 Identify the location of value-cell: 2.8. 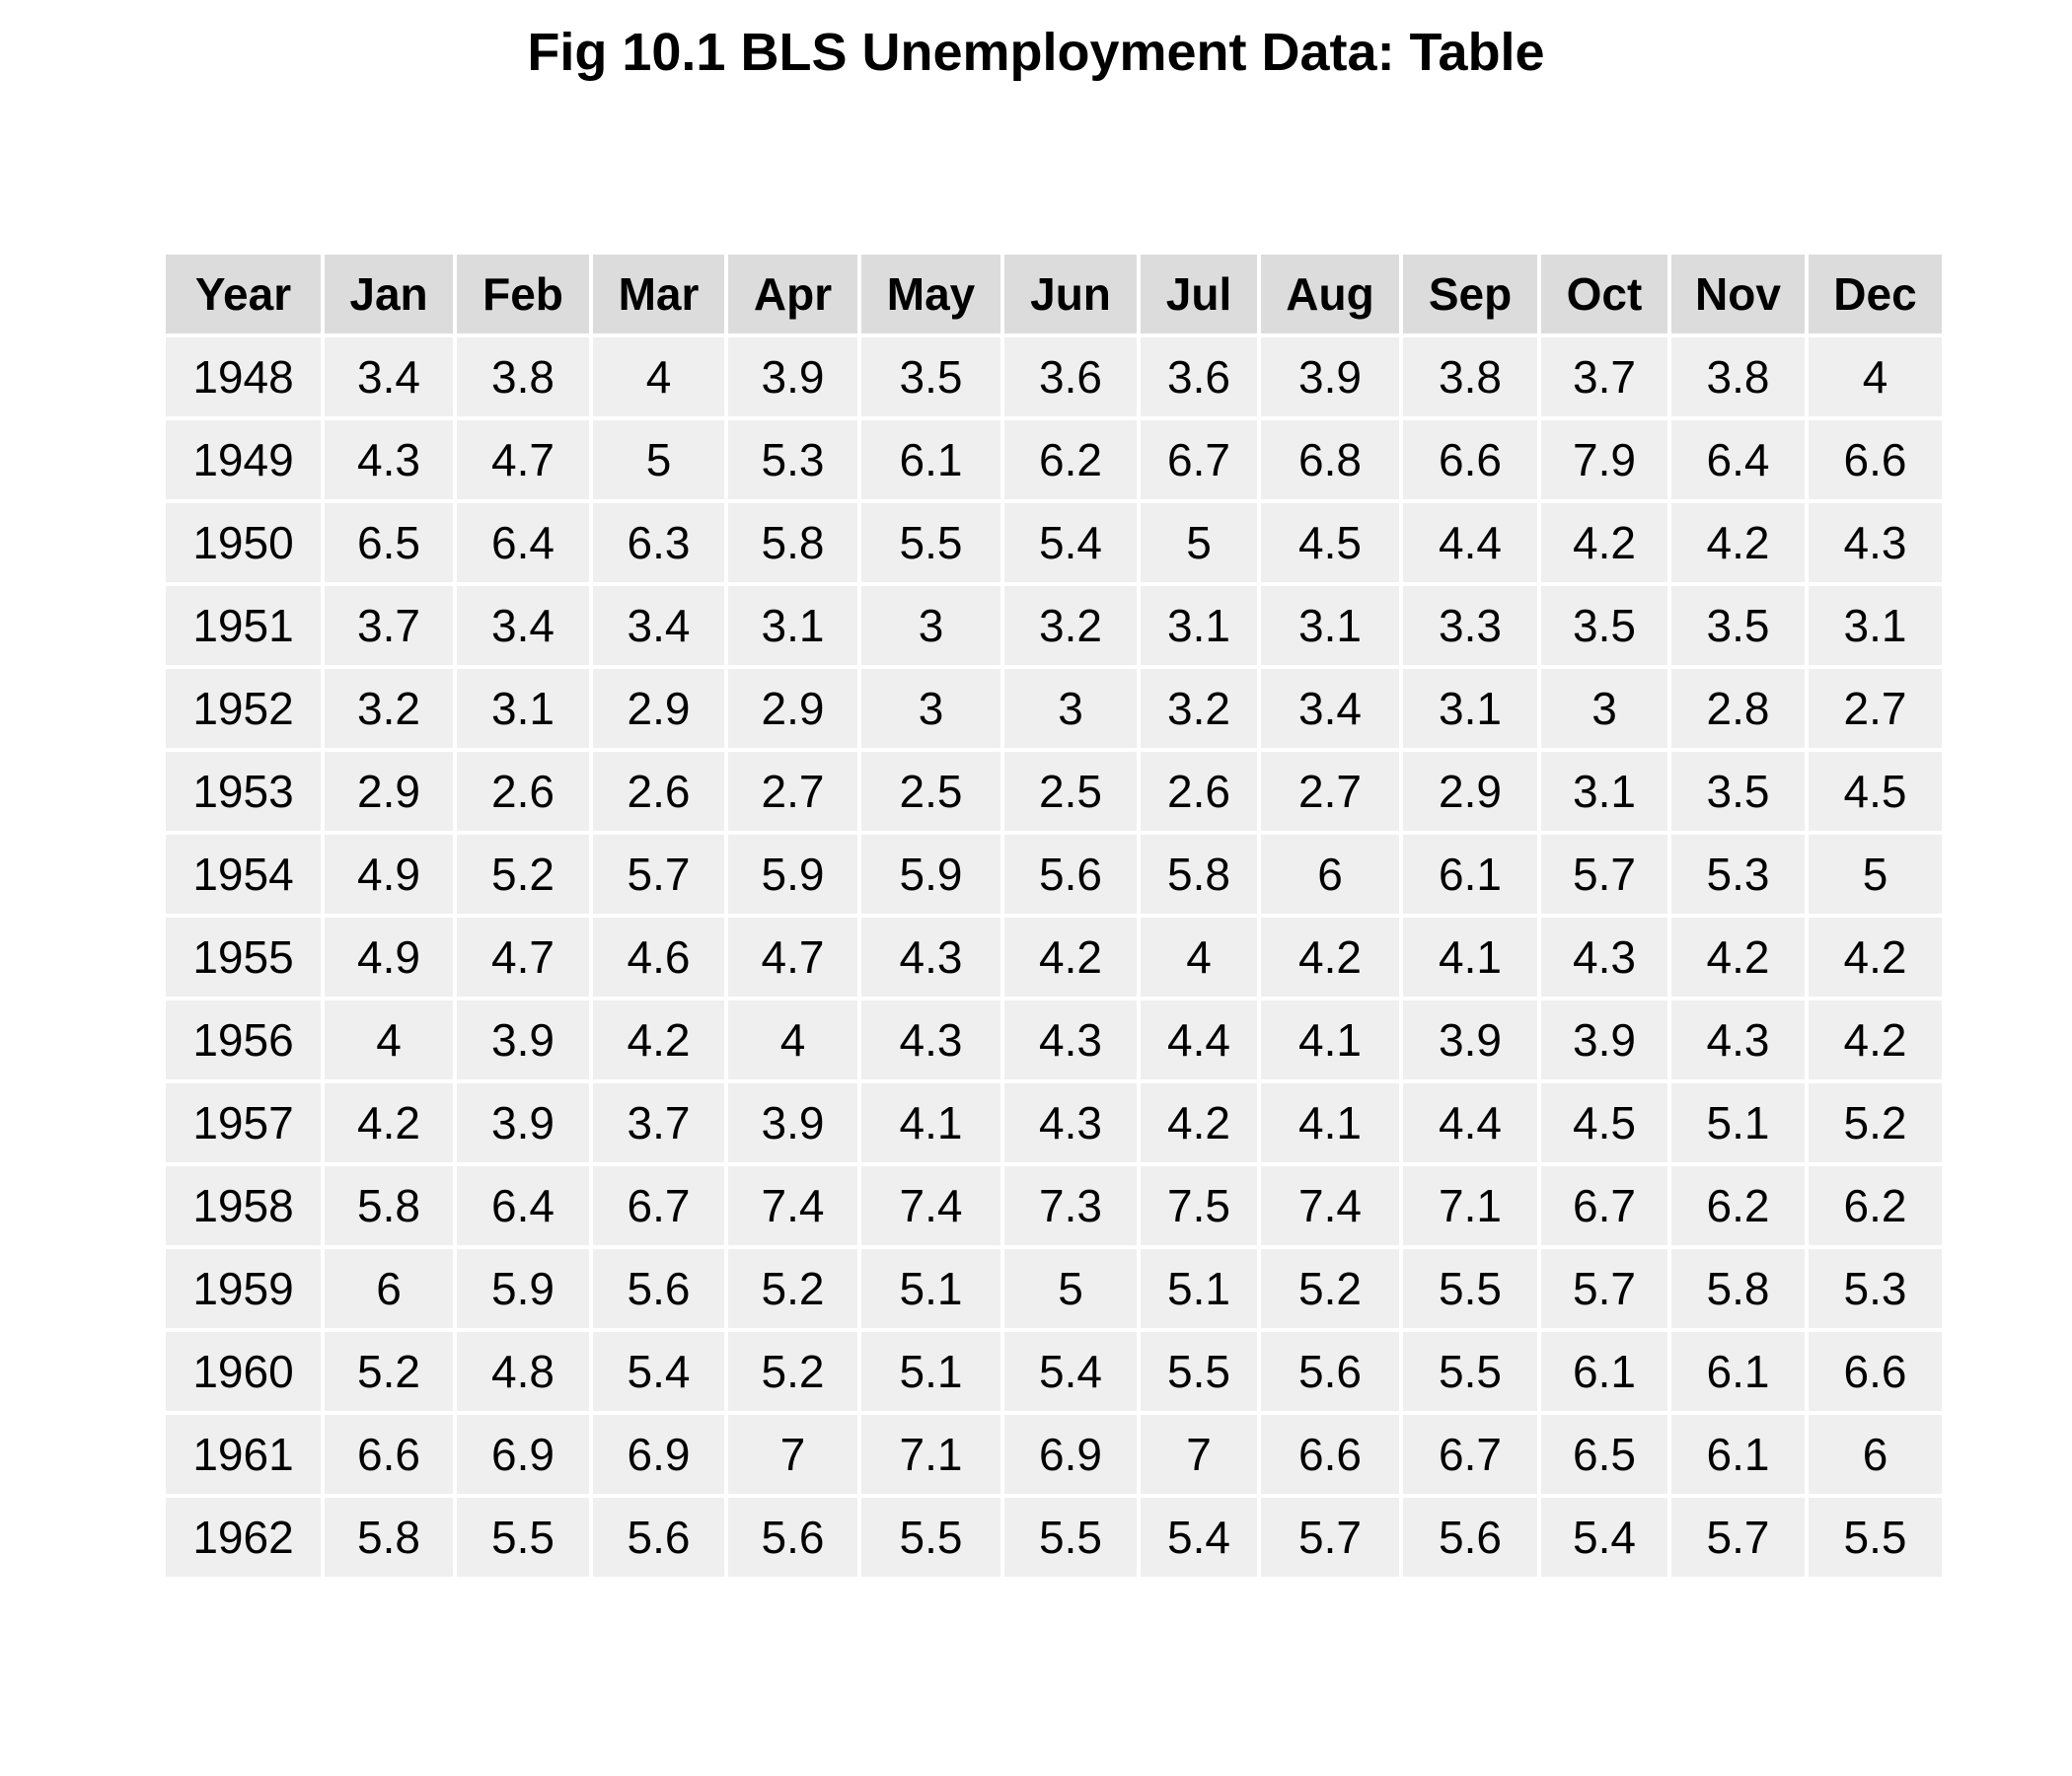
(1738, 709).